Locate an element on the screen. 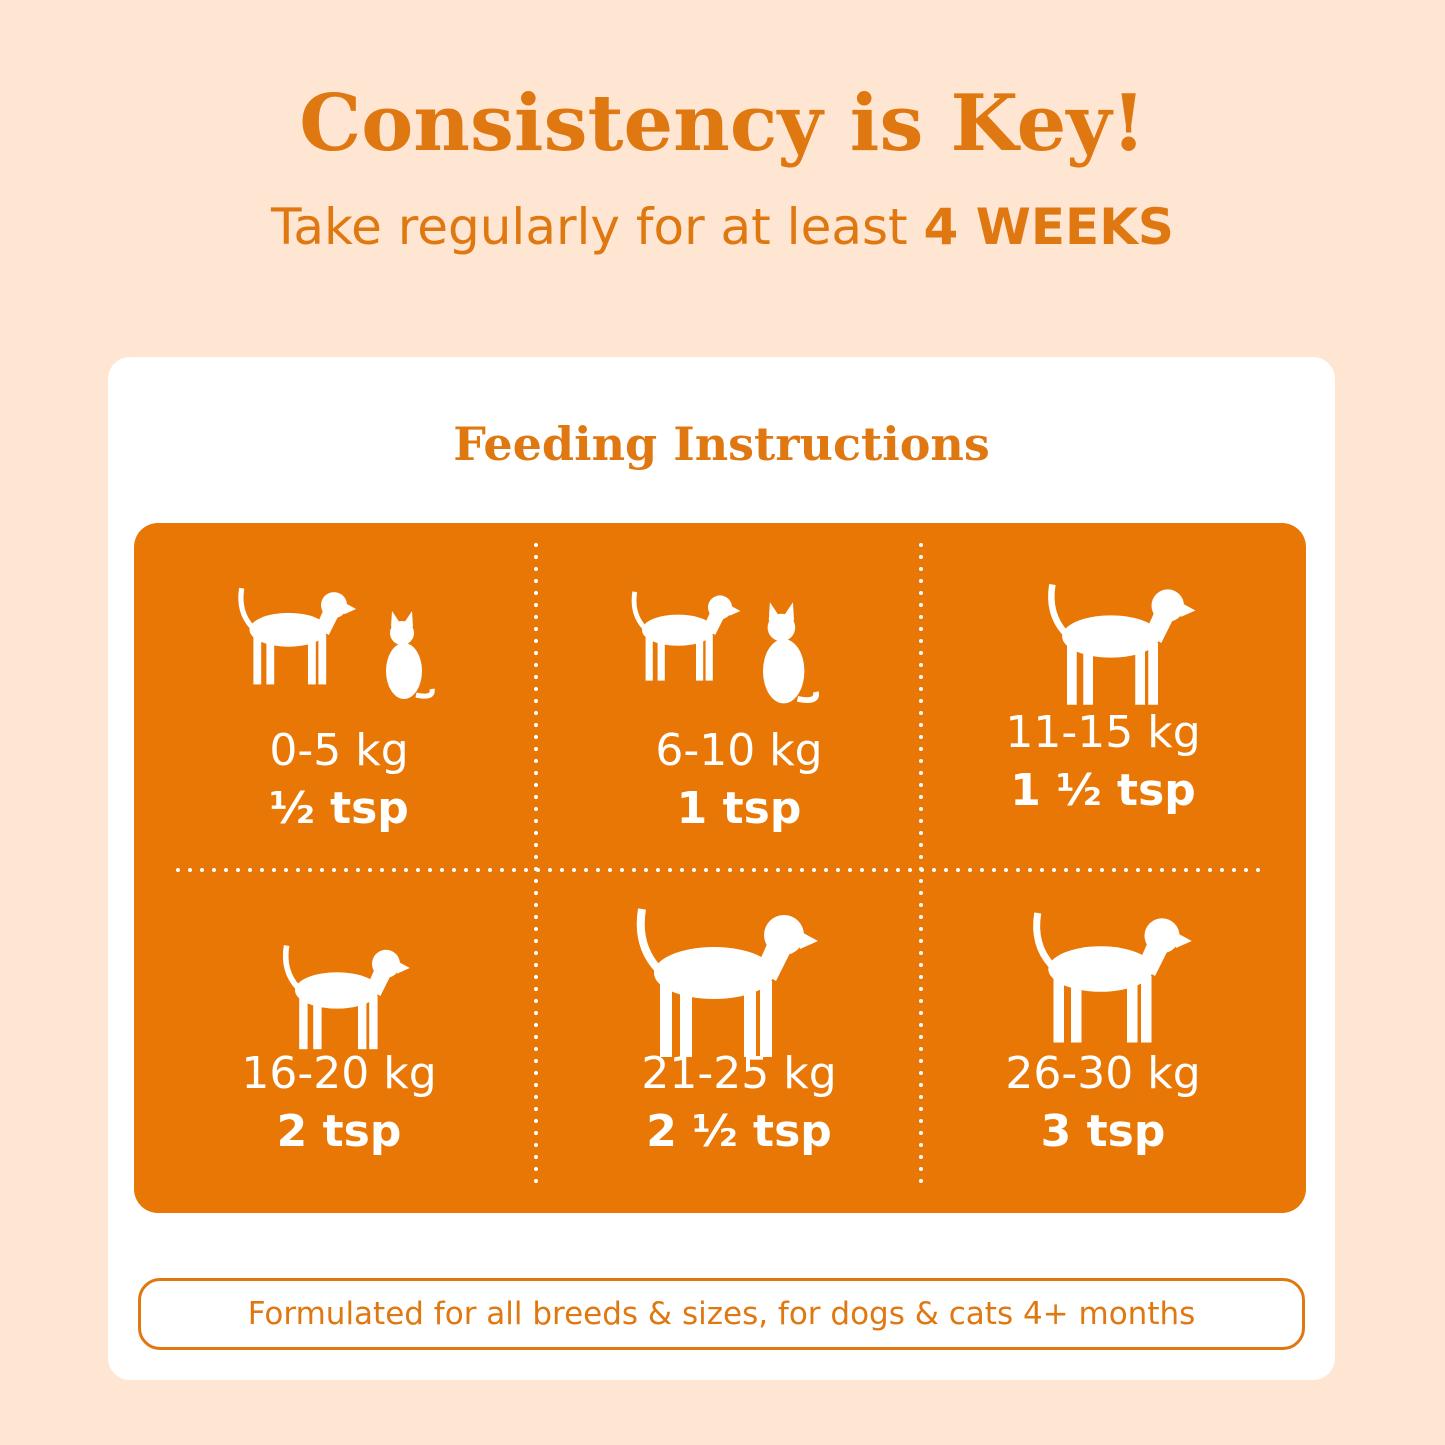 Image resolution: width=1445 pixels, height=1445 pixels. subtitle-text: Take regularly for at least is located at coordinates (589, 227).